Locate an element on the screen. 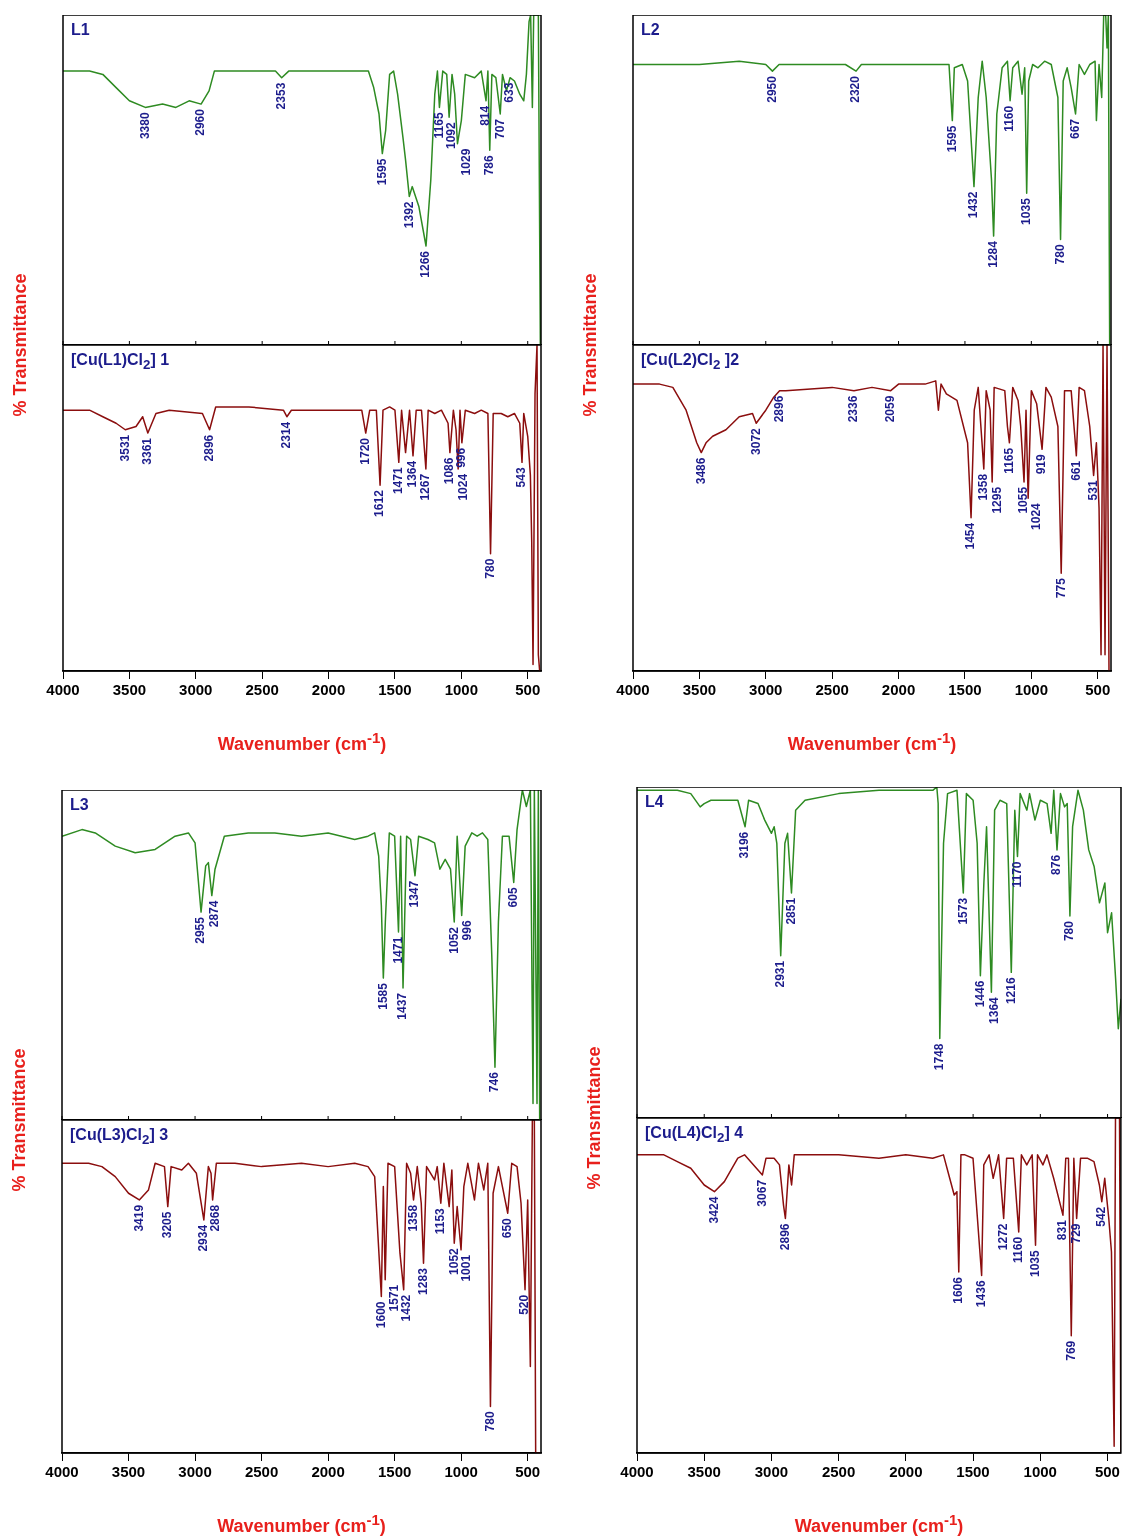 This screenshot has height=1539, width=1122. annotation: 1471 is located at coordinates (397, 950).